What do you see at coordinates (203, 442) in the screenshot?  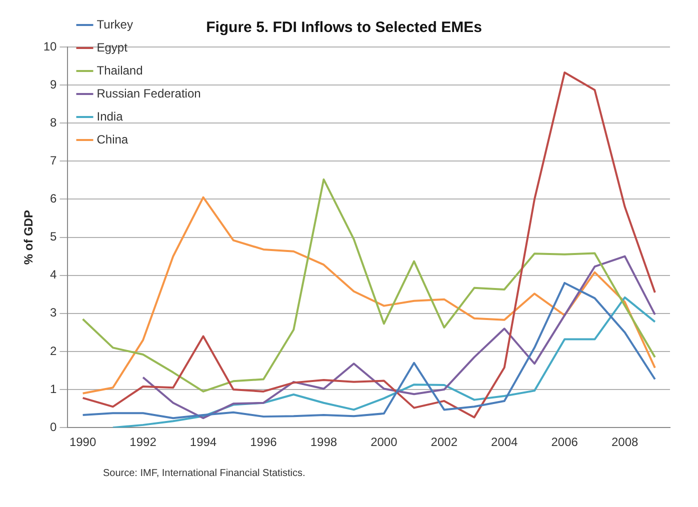 I see `x-tick-label: 1994` at bounding box center [203, 442].